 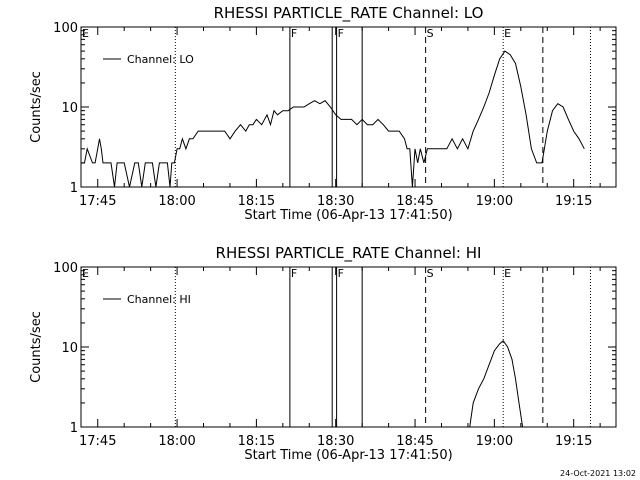 What do you see at coordinates (496, 383) in the screenshot?
I see `series-line` at bounding box center [496, 383].